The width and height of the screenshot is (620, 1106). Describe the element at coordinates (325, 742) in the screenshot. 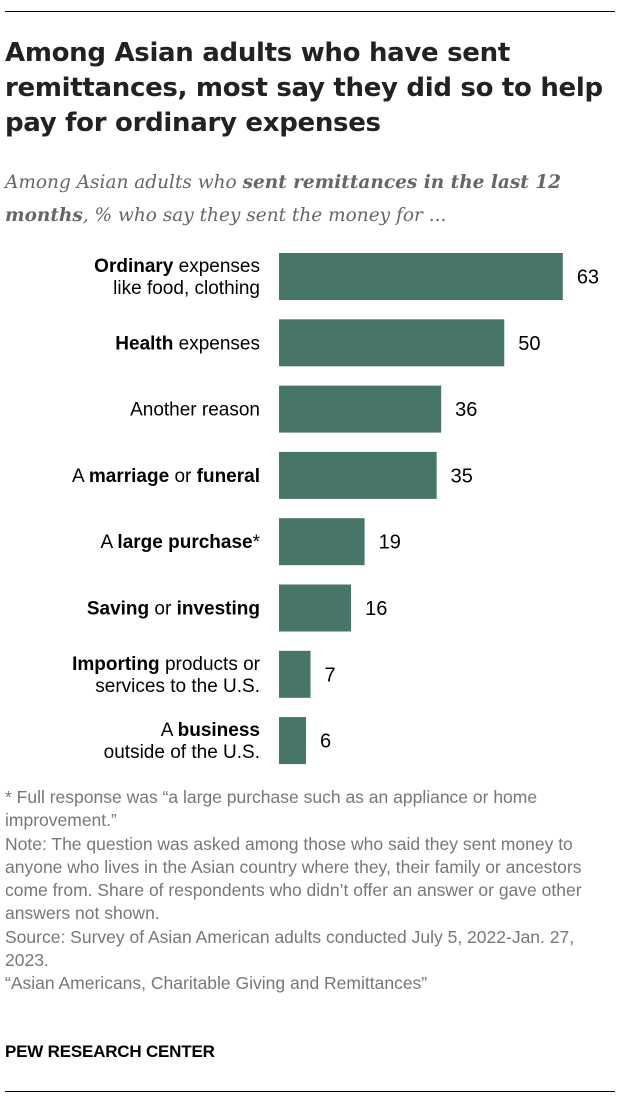

I see `value-label-7: 6` at that location.